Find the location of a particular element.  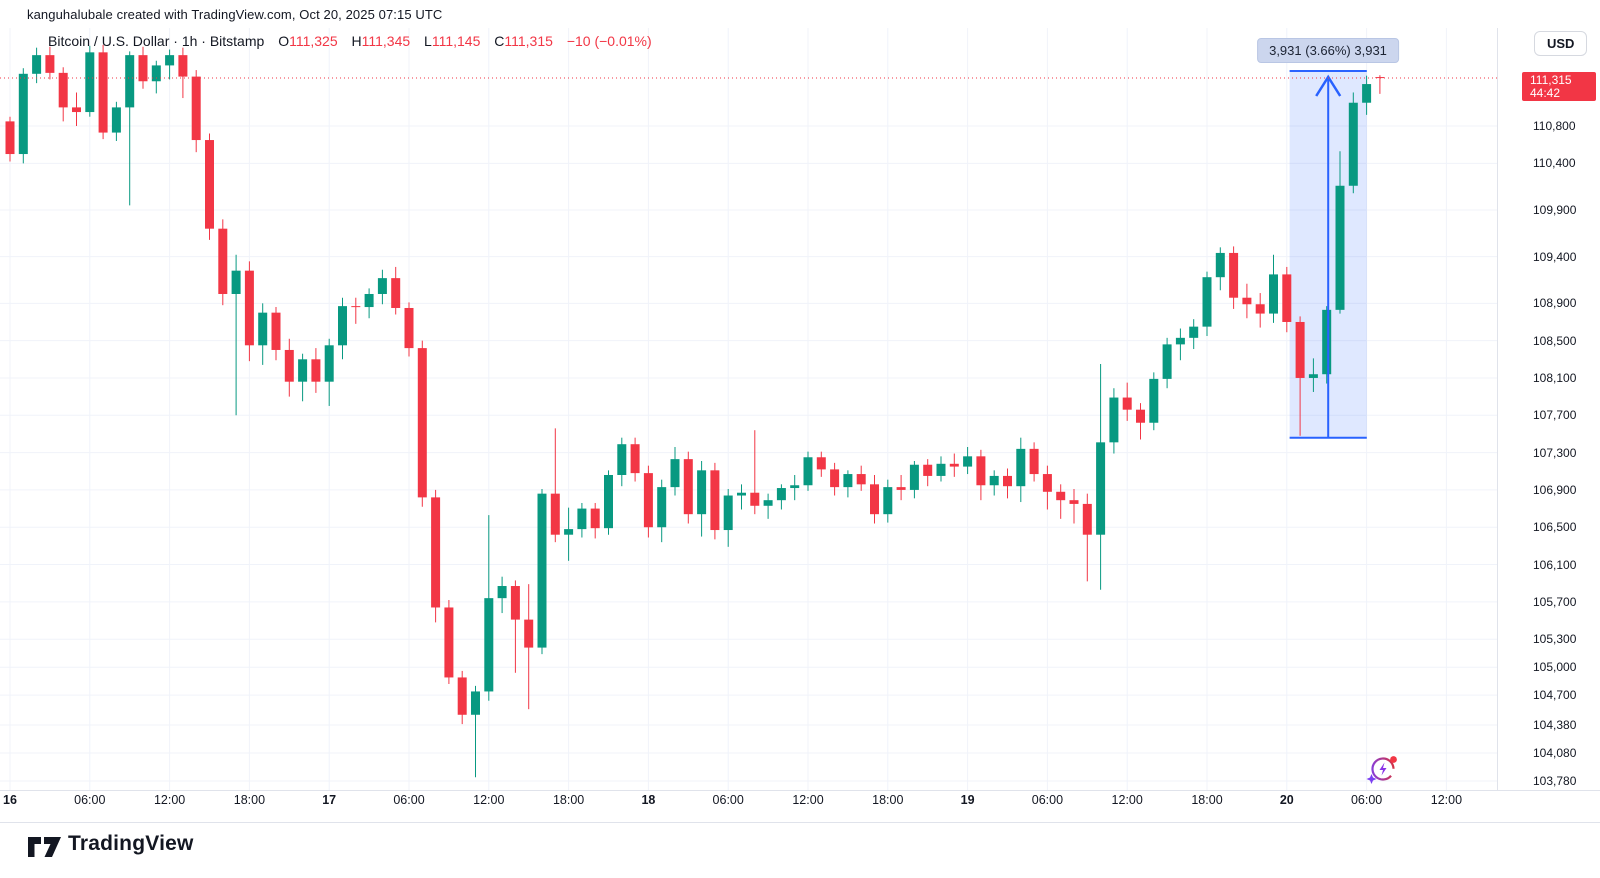

currency-button: USD is located at coordinates (1561, 43).